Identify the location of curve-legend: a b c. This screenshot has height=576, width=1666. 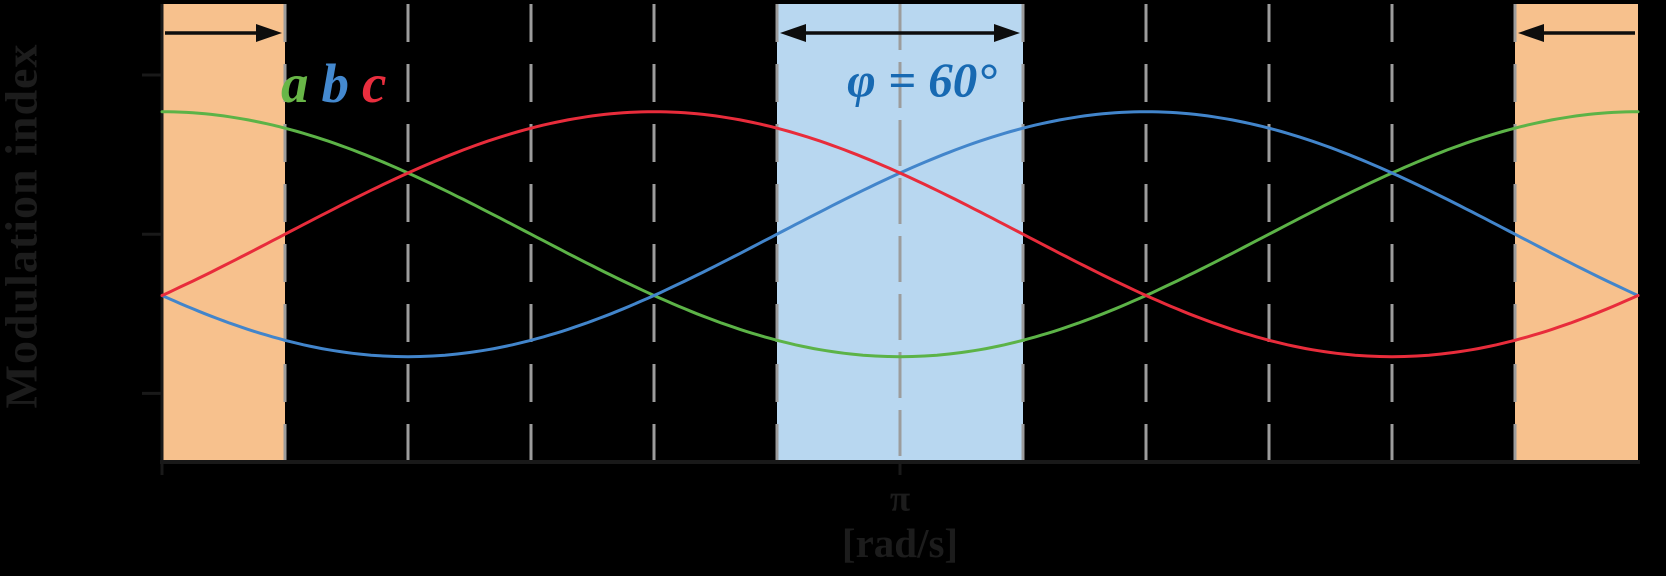
(333, 83).